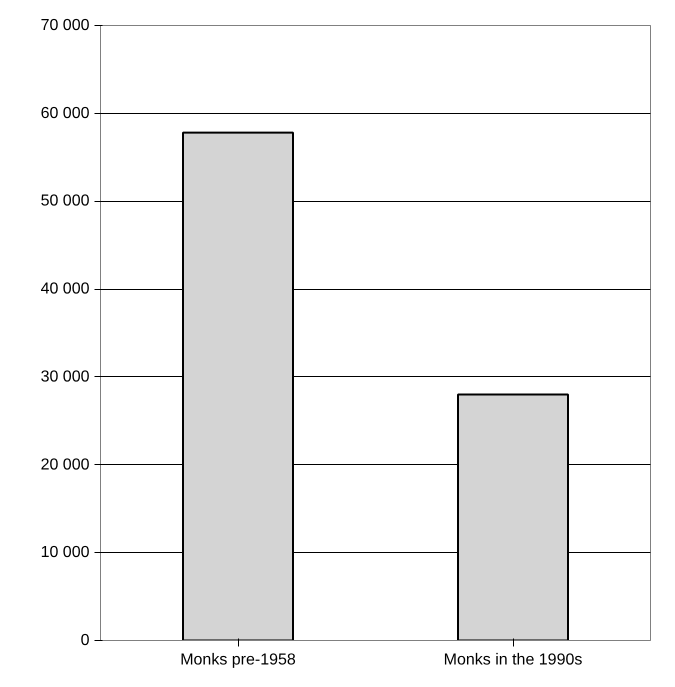 The width and height of the screenshot is (675, 687). What do you see at coordinates (65, 25) in the screenshot?
I see `y-tick-label: 70 000` at bounding box center [65, 25].